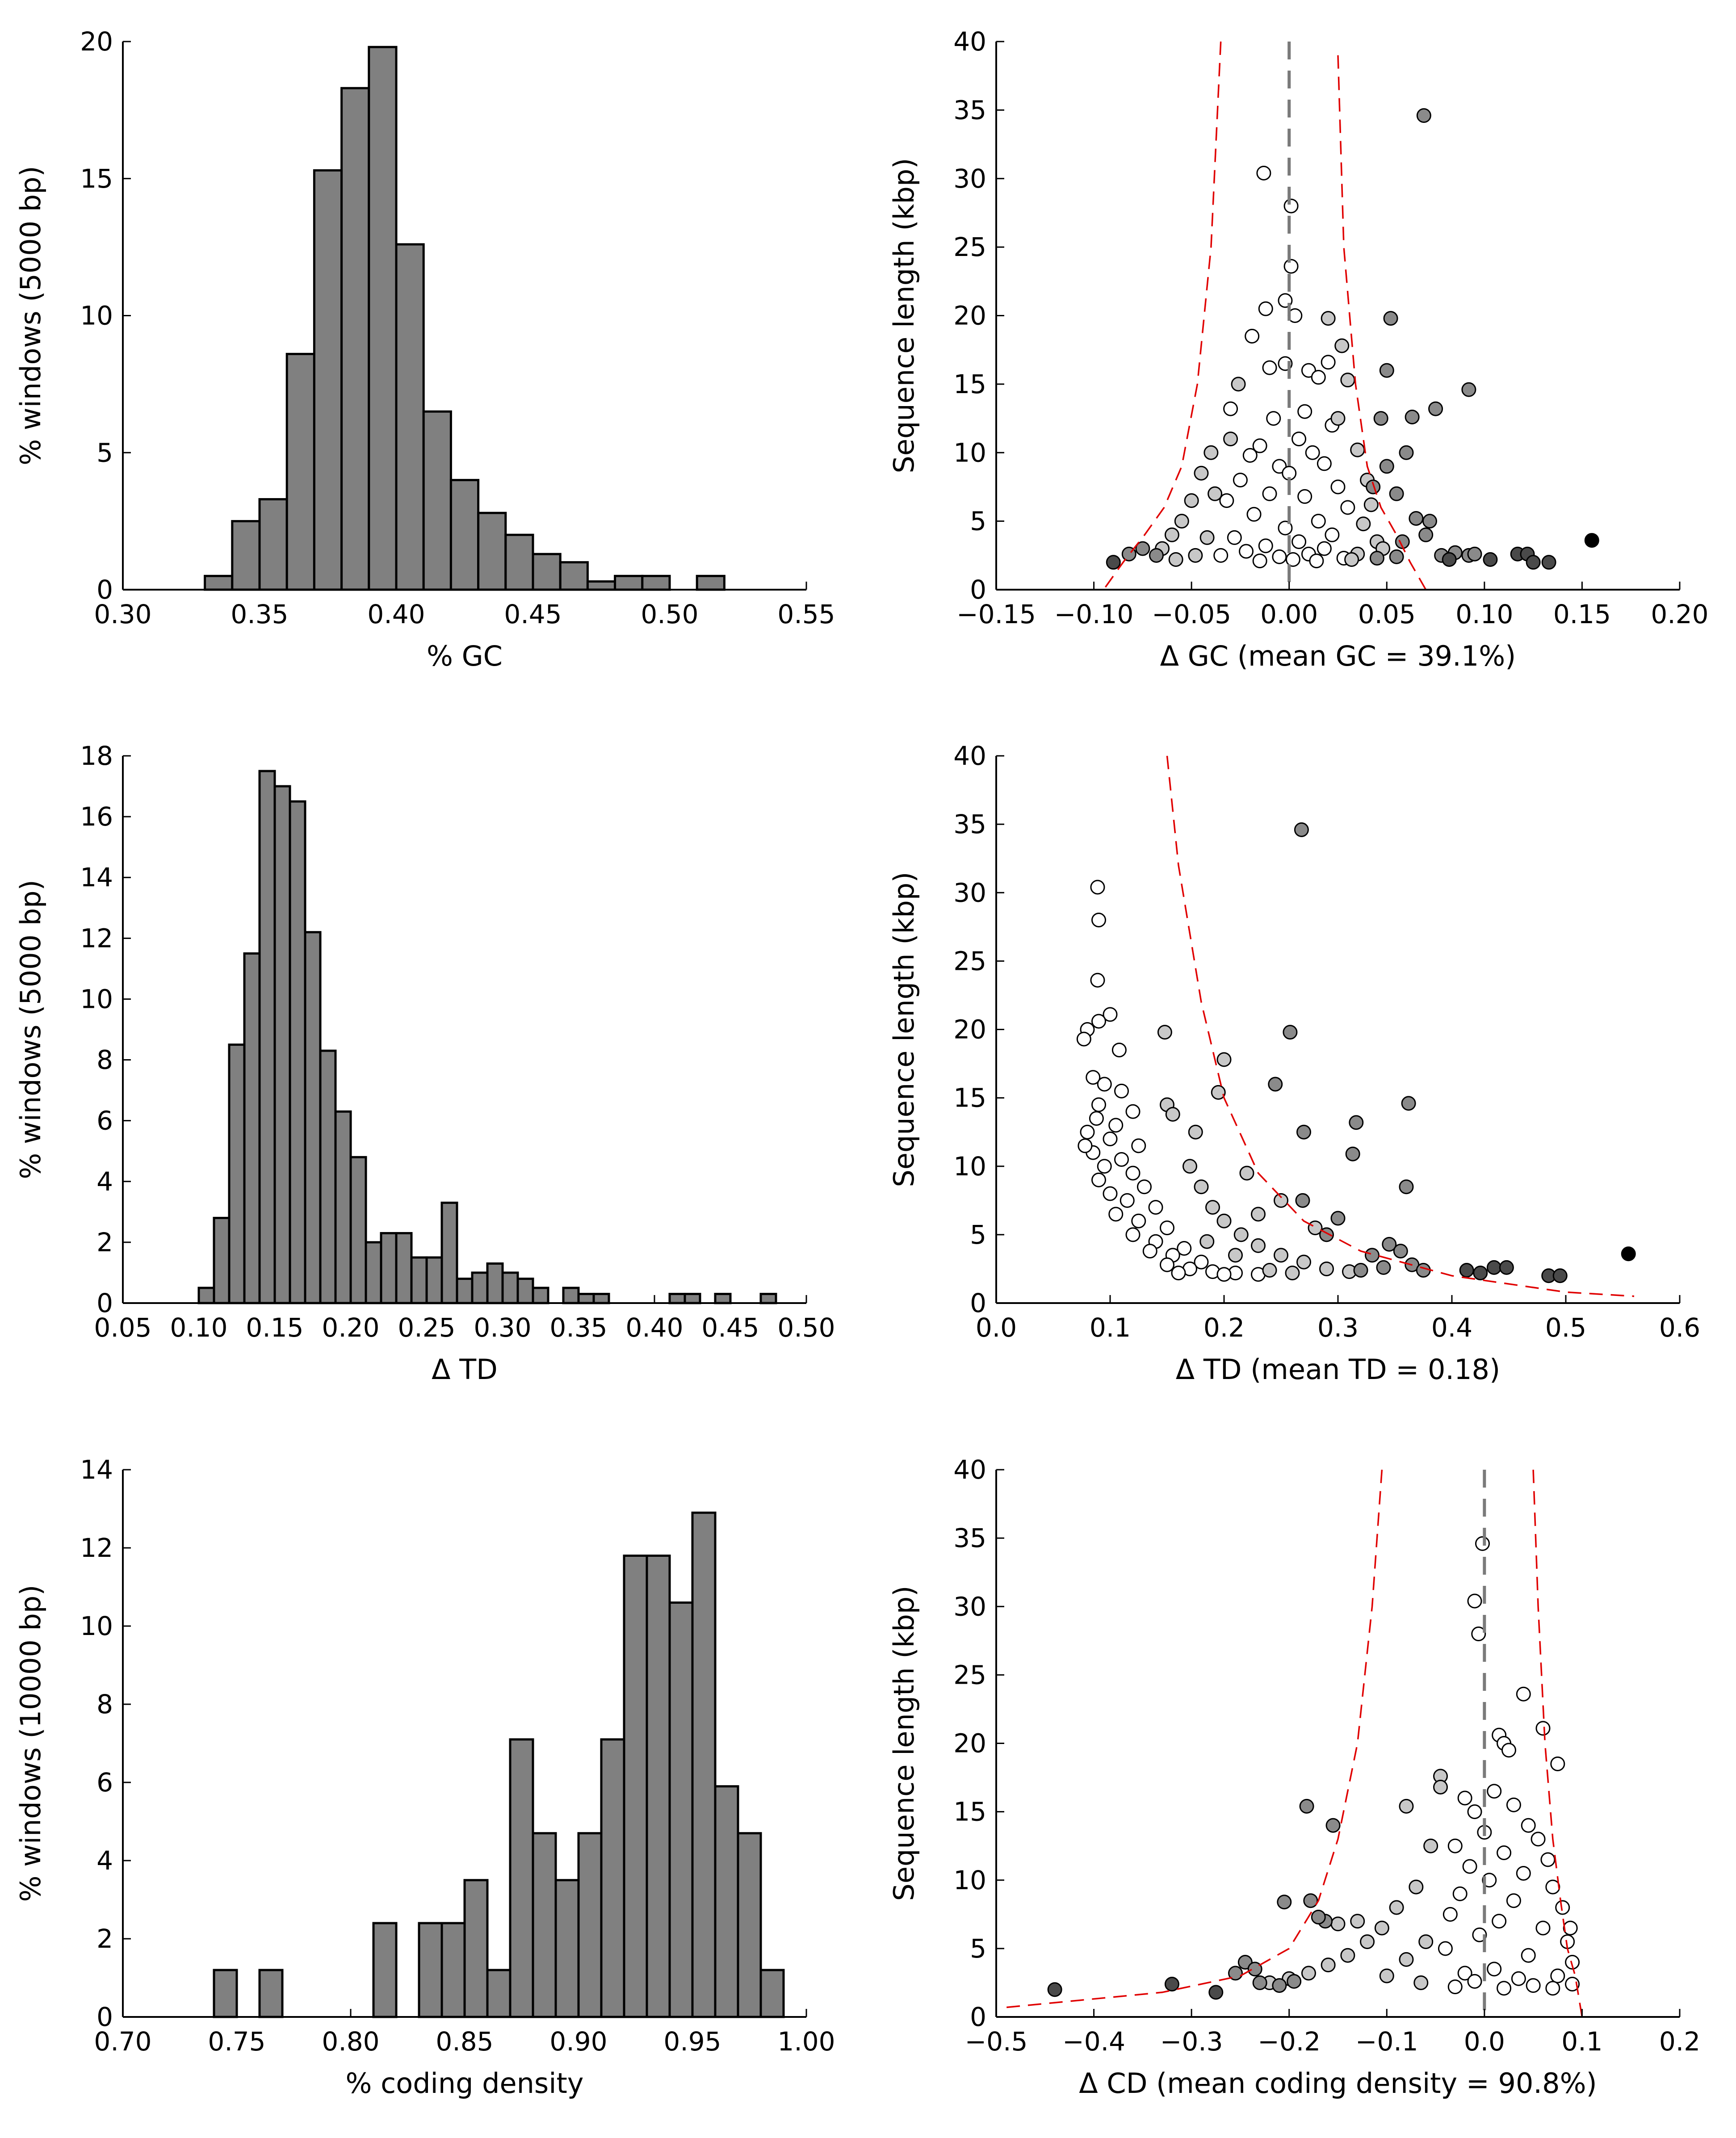 The width and height of the screenshot is (1736, 2138). I want to click on y-tick-label: 4, so click(104, 1182).